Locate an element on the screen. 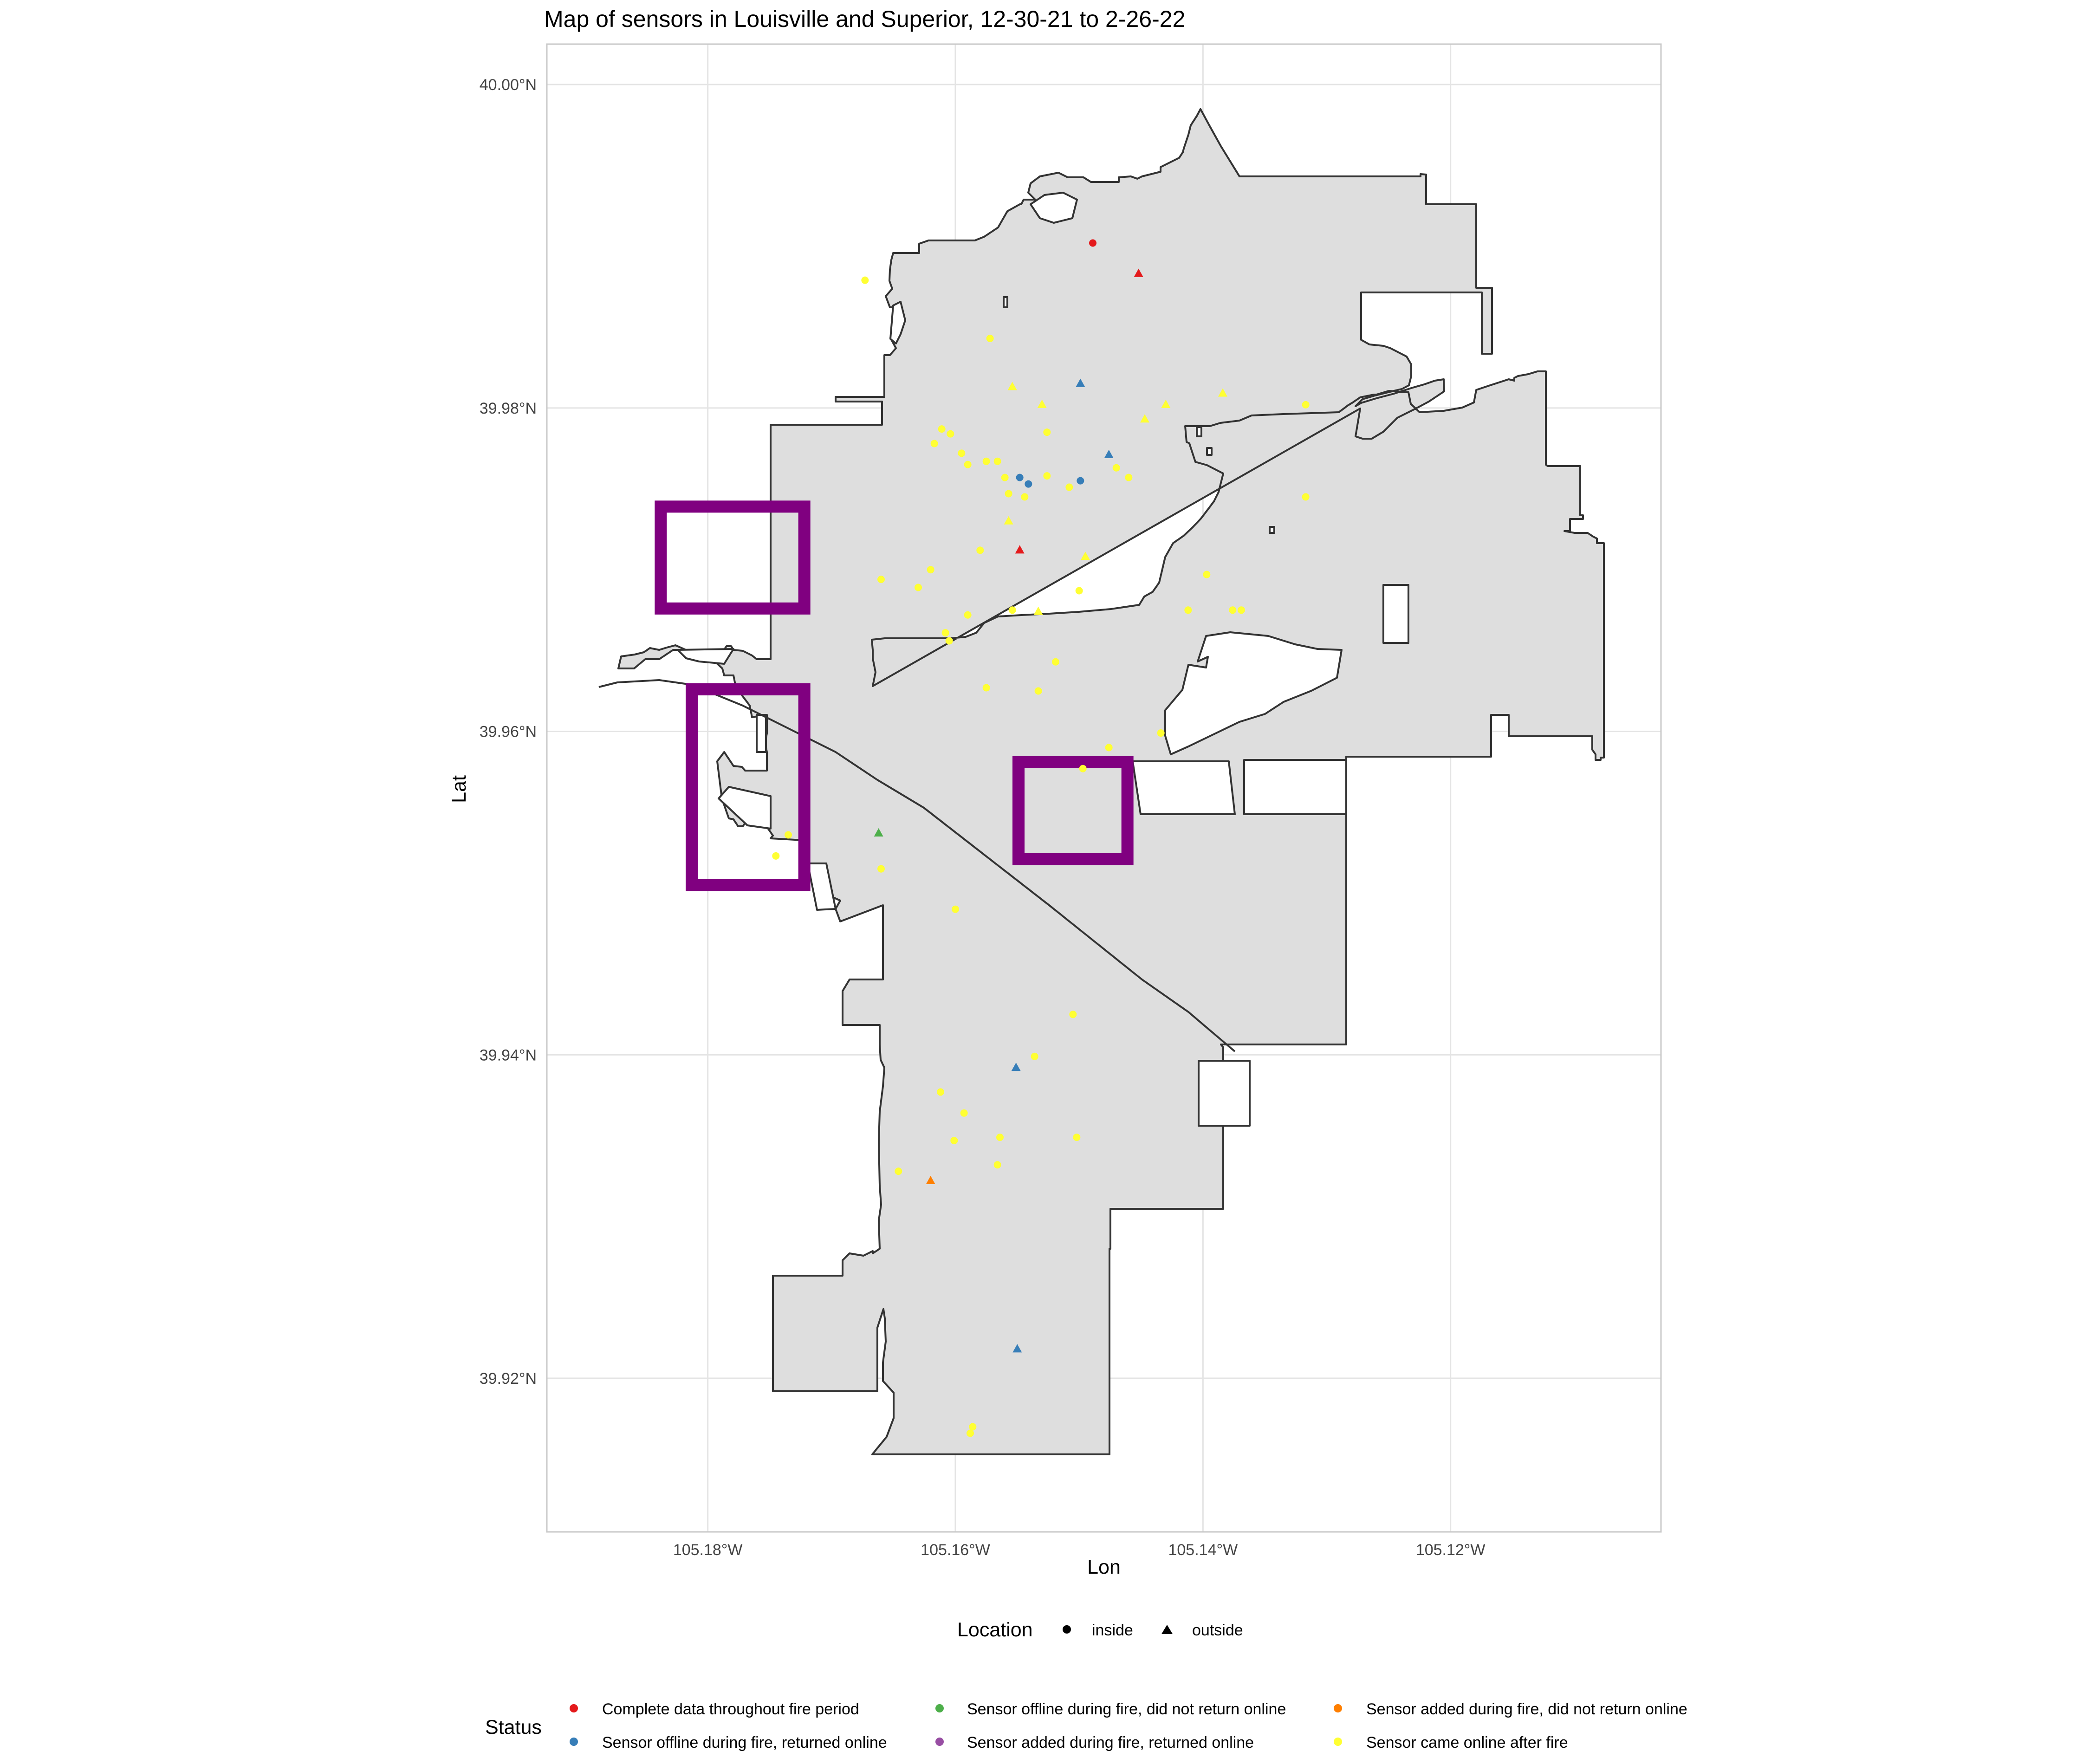 The width and height of the screenshot is (2089, 1764). highlight-boxes is located at coordinates (894, 695).